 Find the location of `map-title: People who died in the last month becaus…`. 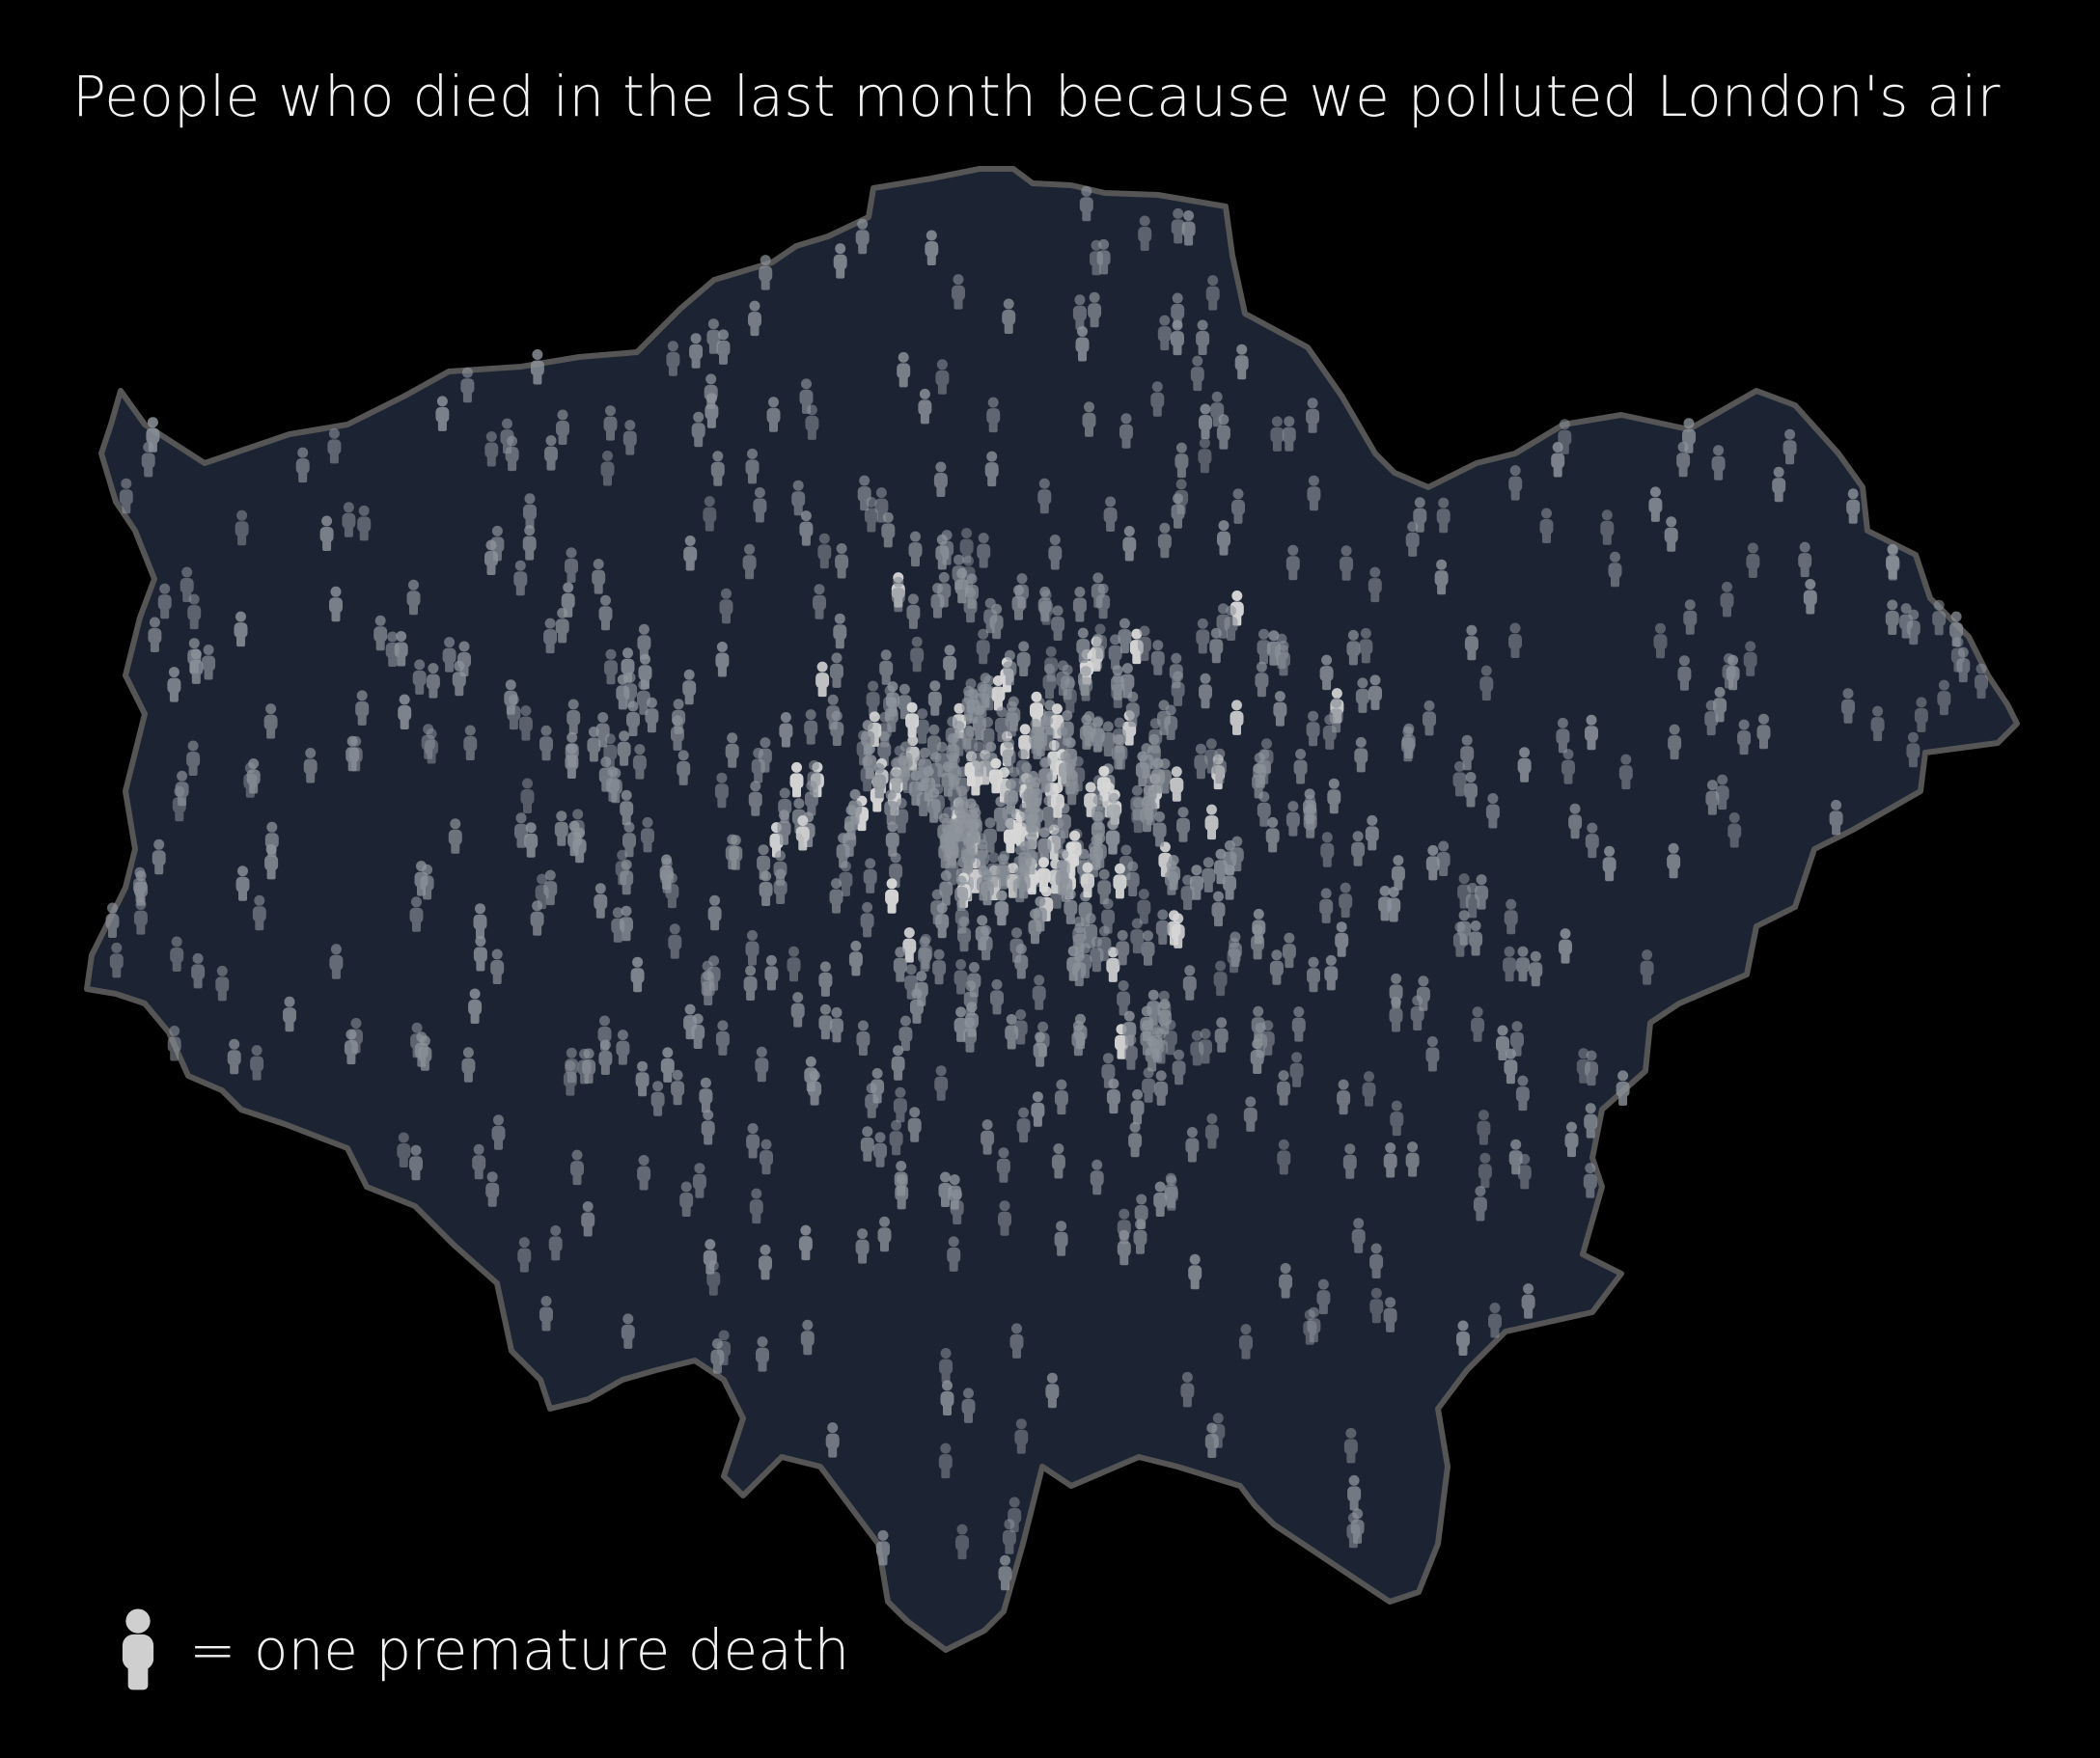

map-title: People who died in the last month becaus… is located at coordinates (1036, 96).